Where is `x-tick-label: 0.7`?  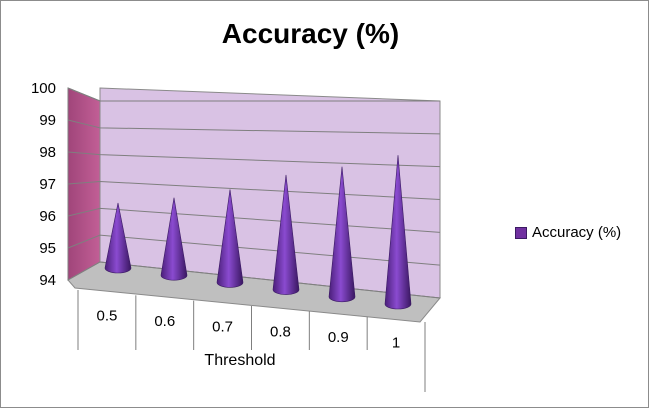 x-tick-label: 0.7 is located at coordinates (222, 326).